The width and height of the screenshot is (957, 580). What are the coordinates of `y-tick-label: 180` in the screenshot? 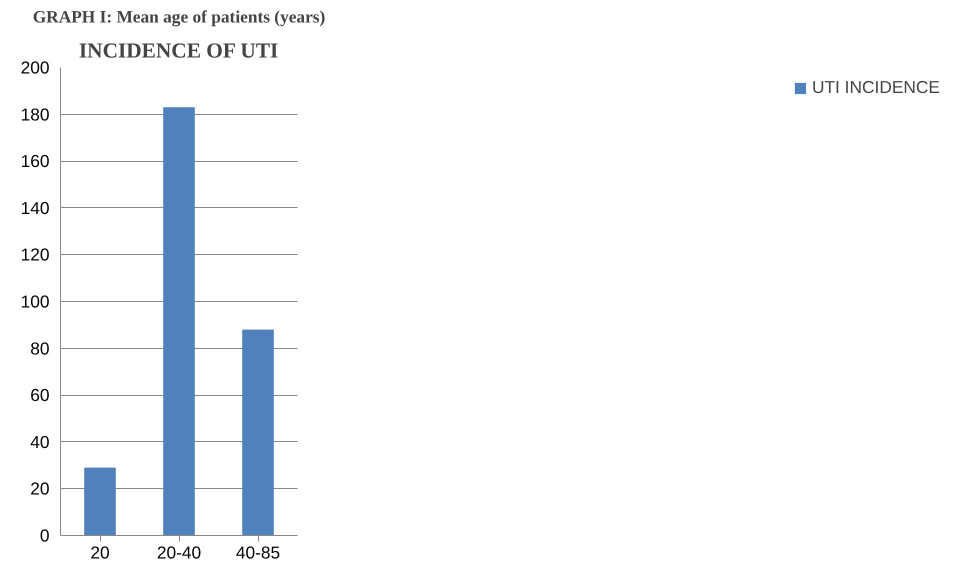 It's located at (35, 114).